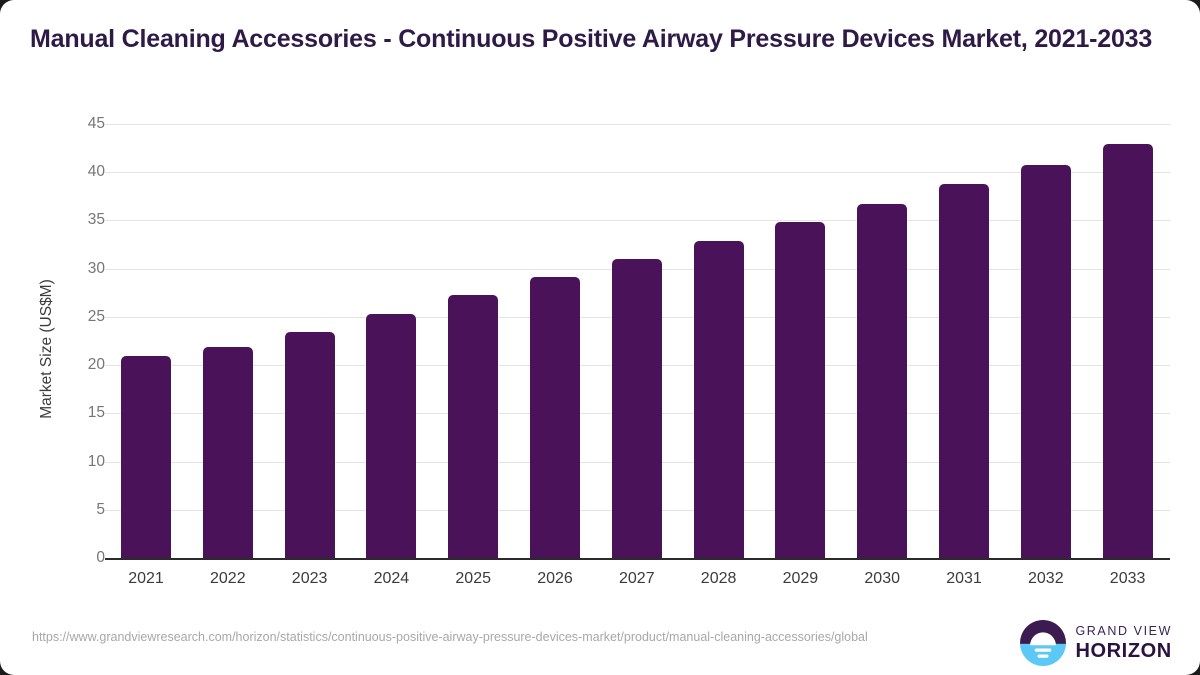 Image resolution: width=1200 pixels, height=675 pixels. What do you see at coordinates (227, 452) in the screenshot?
I see `bar-2022` at bounding box center [227, 452].